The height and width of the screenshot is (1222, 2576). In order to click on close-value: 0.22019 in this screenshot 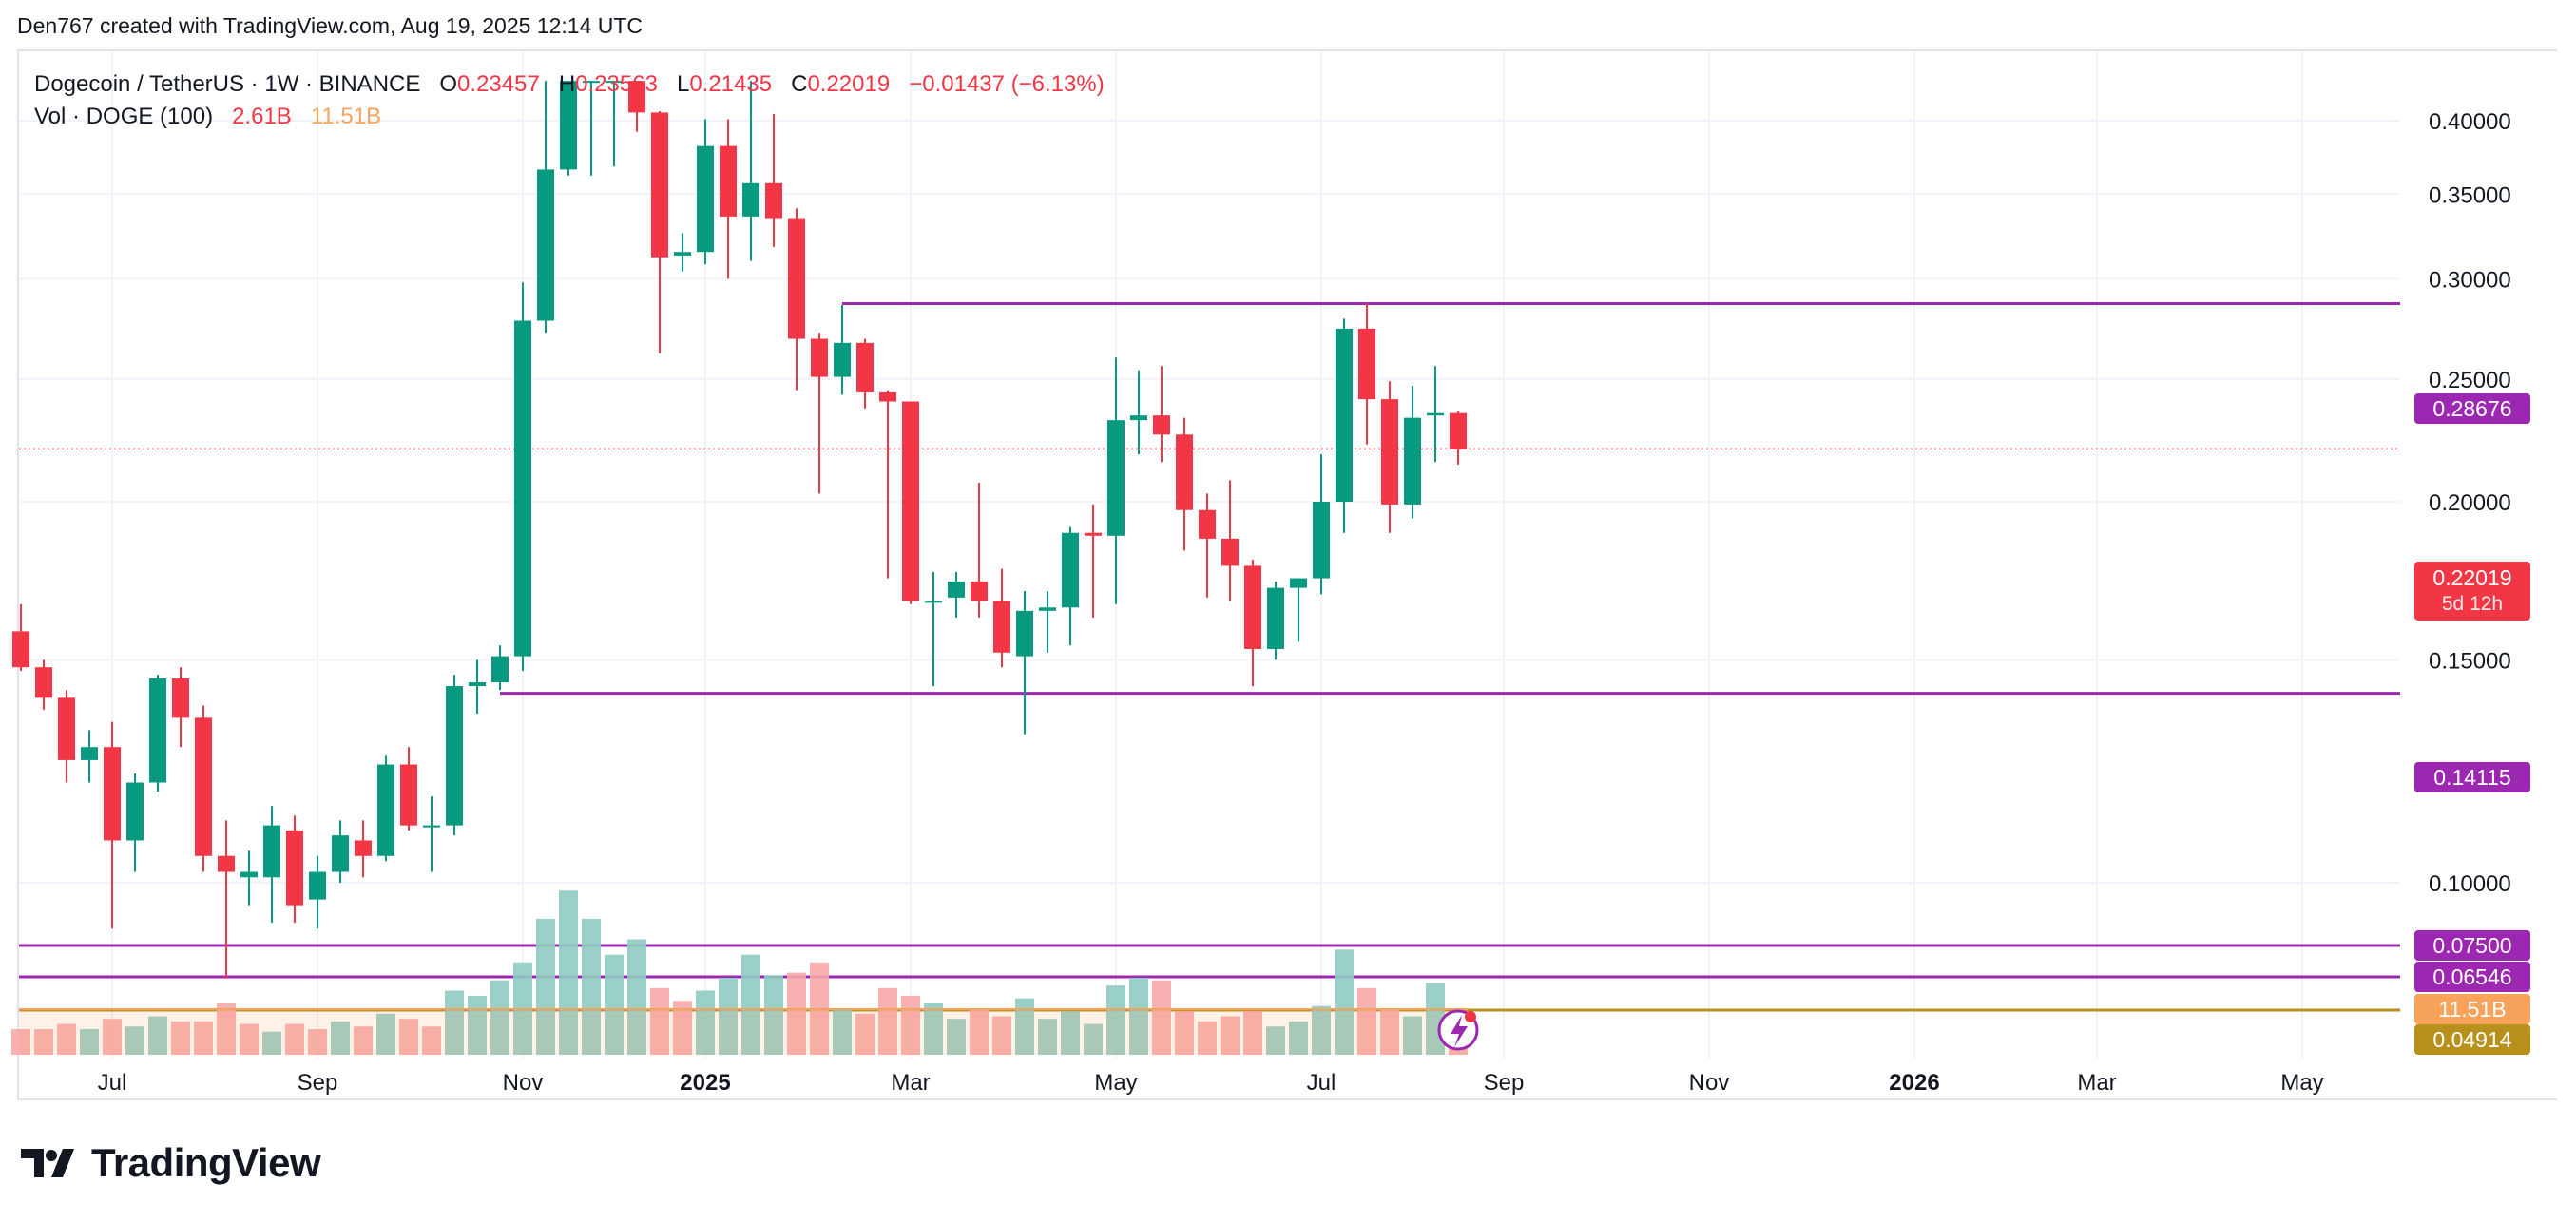, I will do `click(849, 84)`.